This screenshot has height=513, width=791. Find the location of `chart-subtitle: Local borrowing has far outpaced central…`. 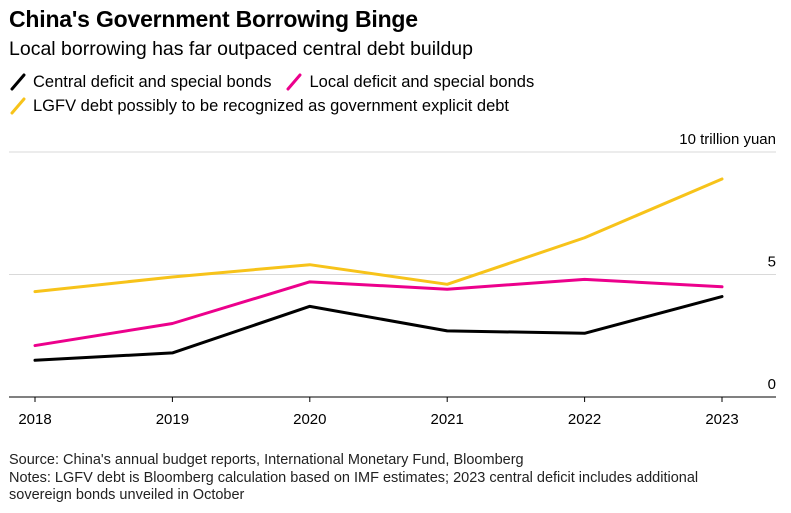

chart-subtitle: Local borrowing has far outpaced central… is located at coordinates (241, 49).